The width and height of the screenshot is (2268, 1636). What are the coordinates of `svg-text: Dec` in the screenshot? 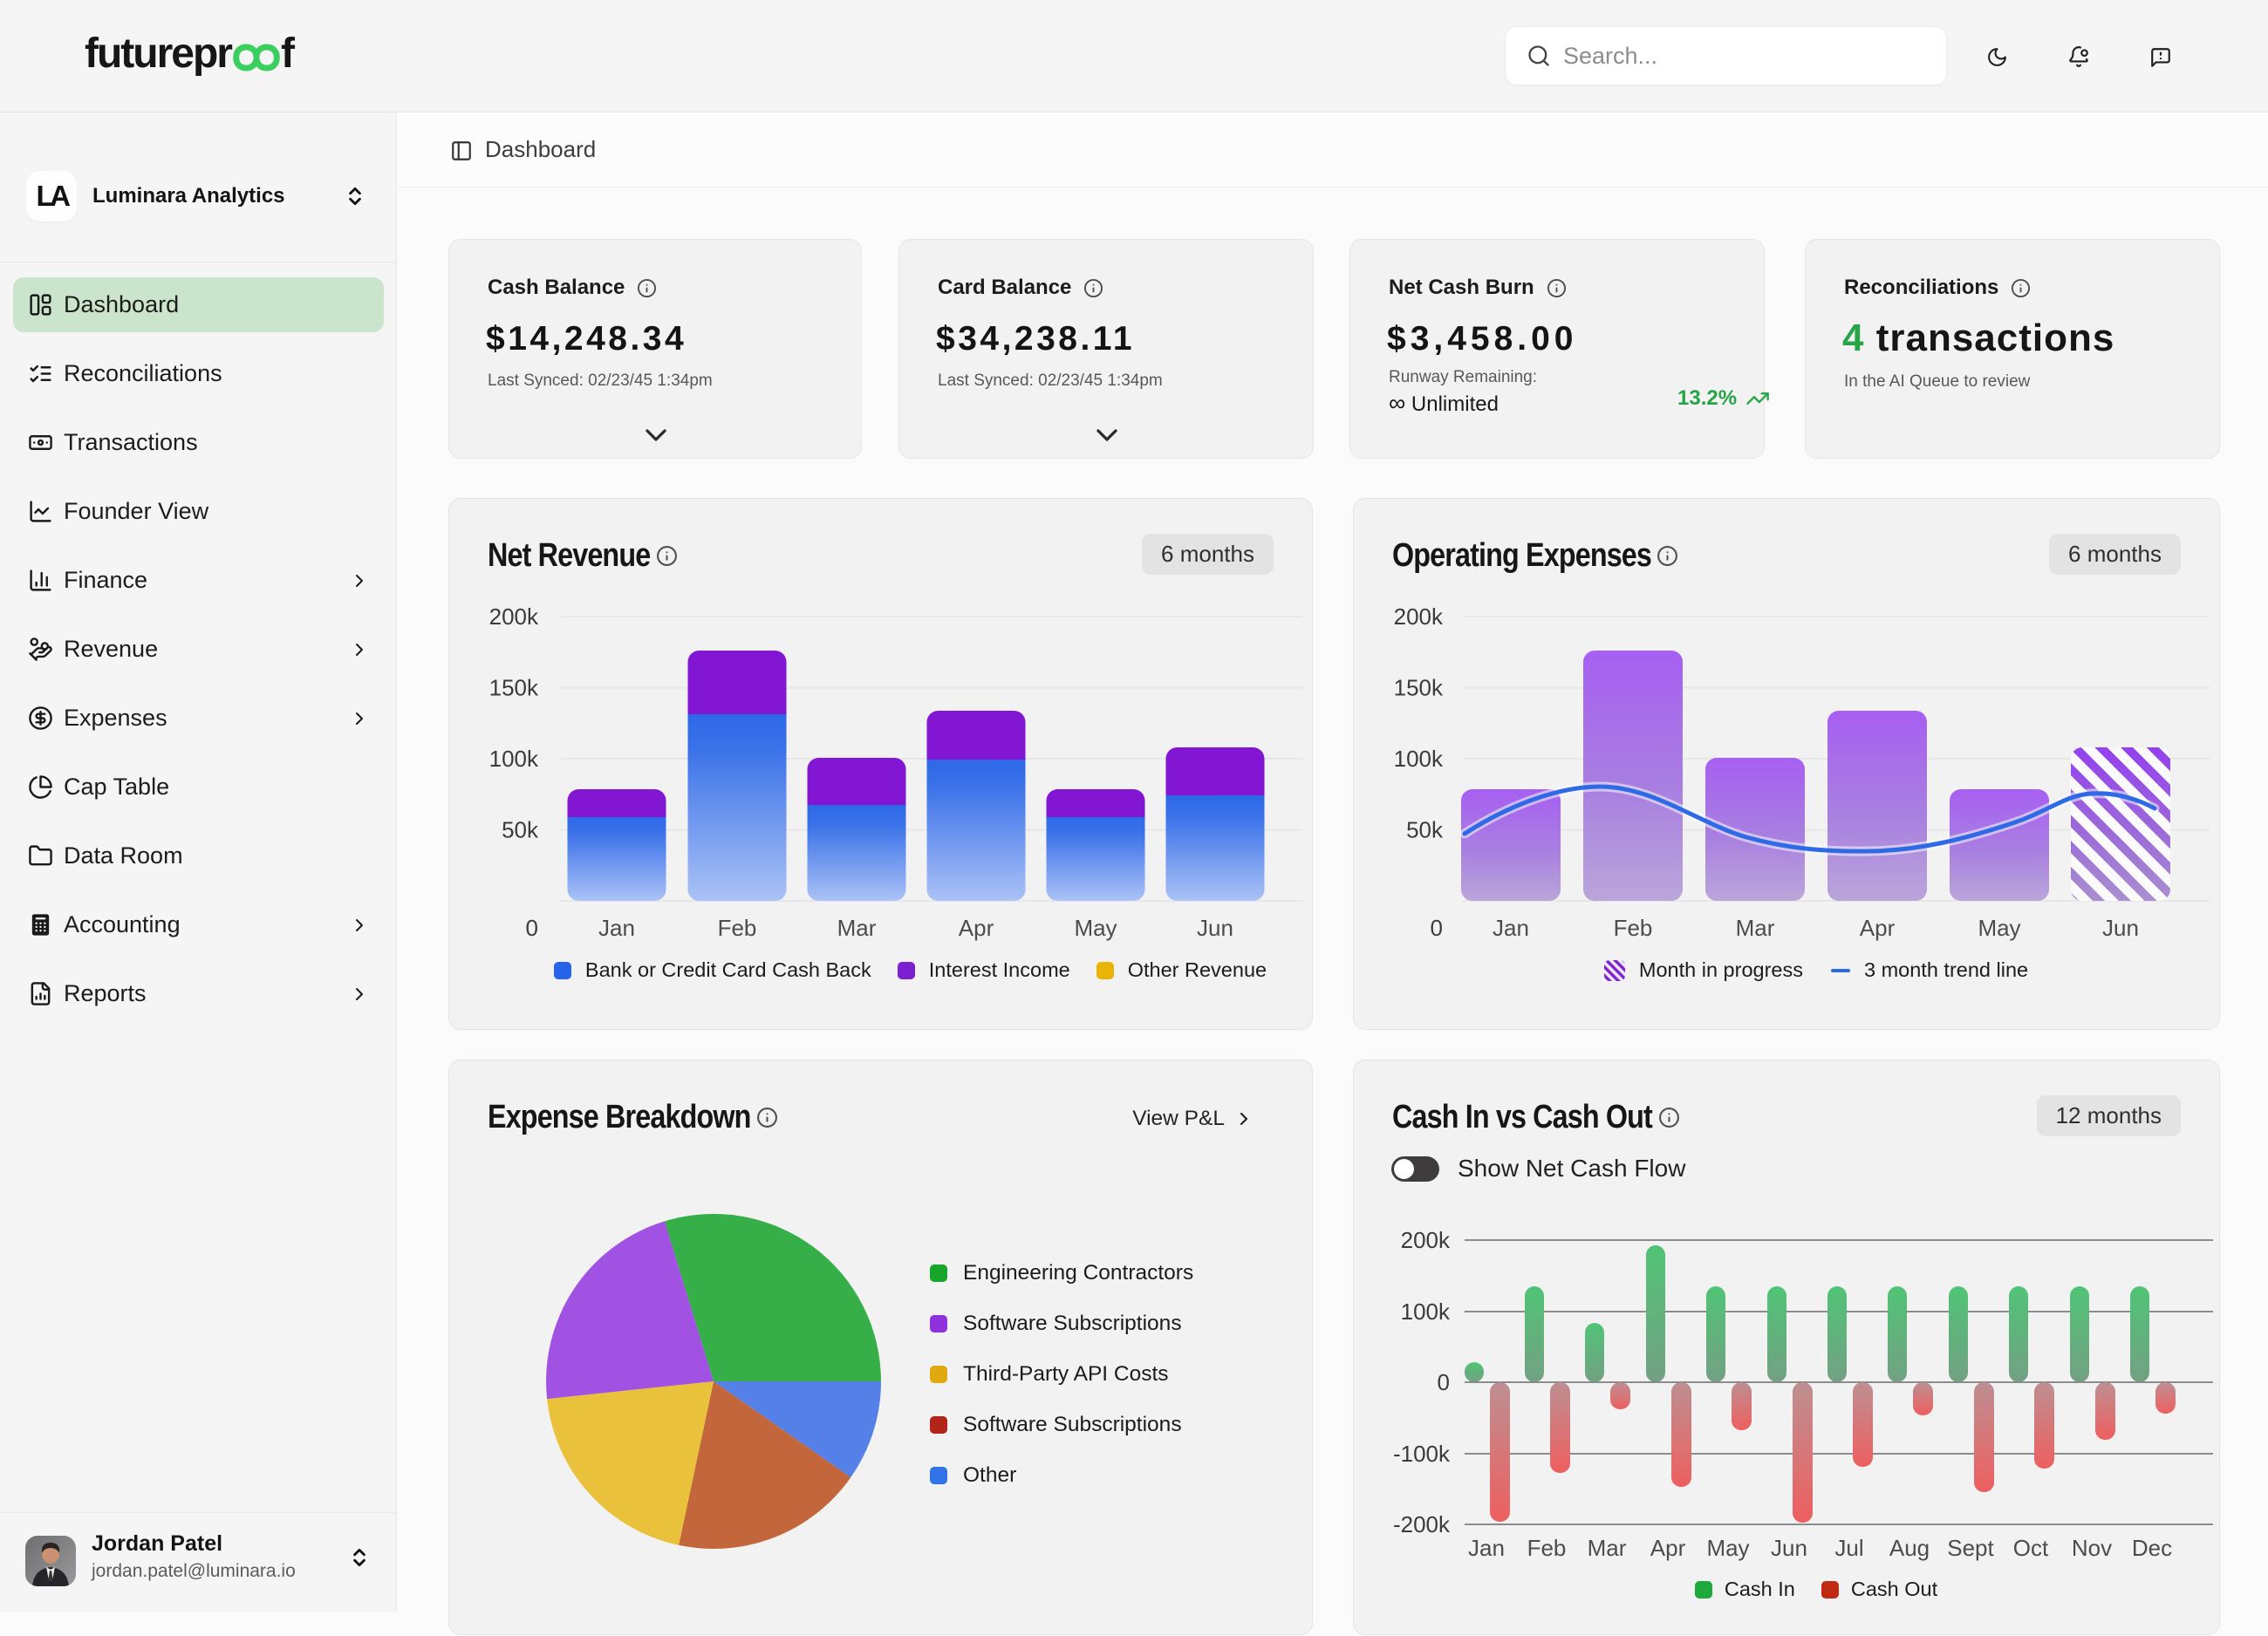 It's located at (2152, 1548).